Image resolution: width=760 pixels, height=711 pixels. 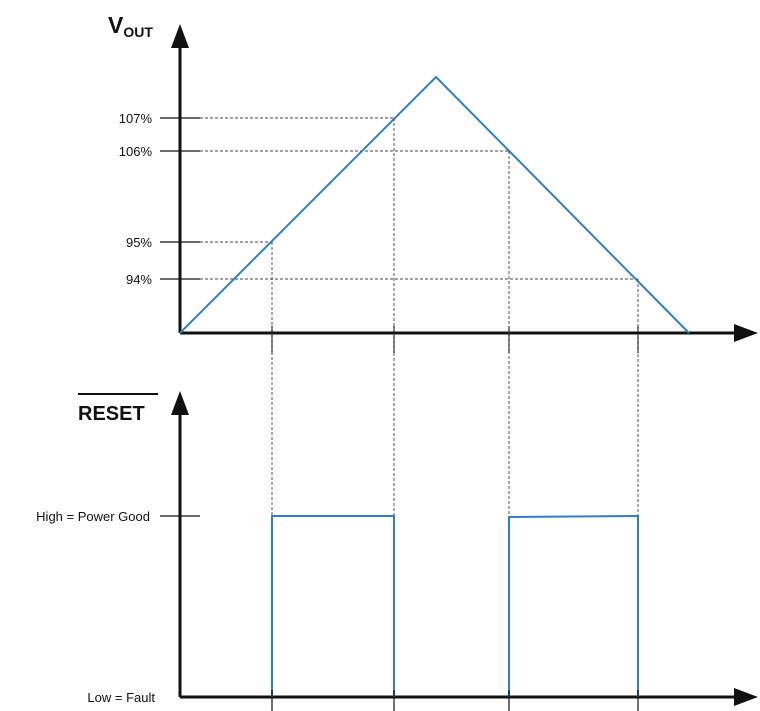 I want to click on threshold-label-95: 95%, so click(x=139, y=242).